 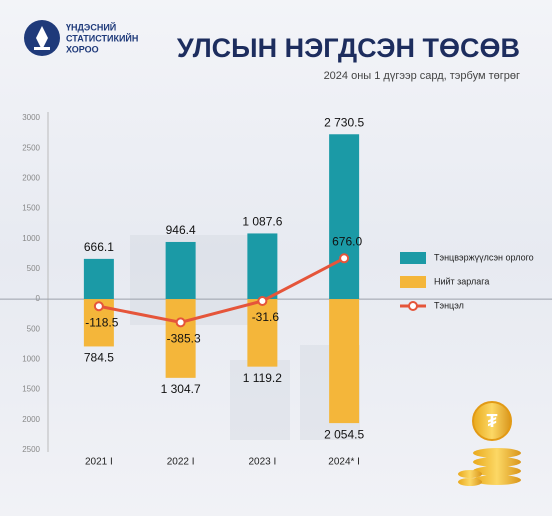 What do you see at coordinates (181, 389) in the screenshot?
I see `value-label: 1 304.7` at bounding box center [181, 389].